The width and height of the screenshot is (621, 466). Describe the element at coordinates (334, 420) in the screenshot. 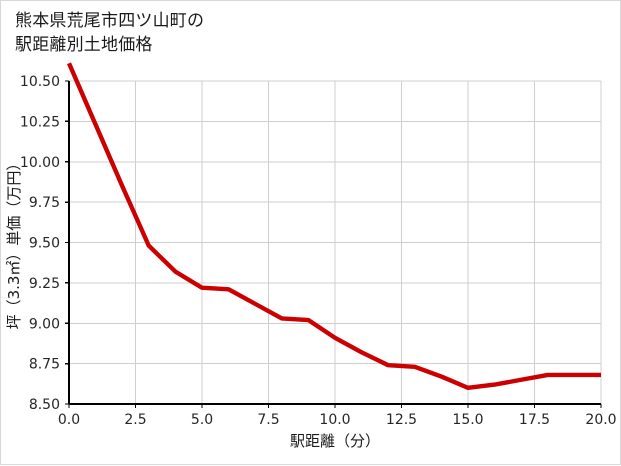

I see `x-tick-label: 10.0` at that location.